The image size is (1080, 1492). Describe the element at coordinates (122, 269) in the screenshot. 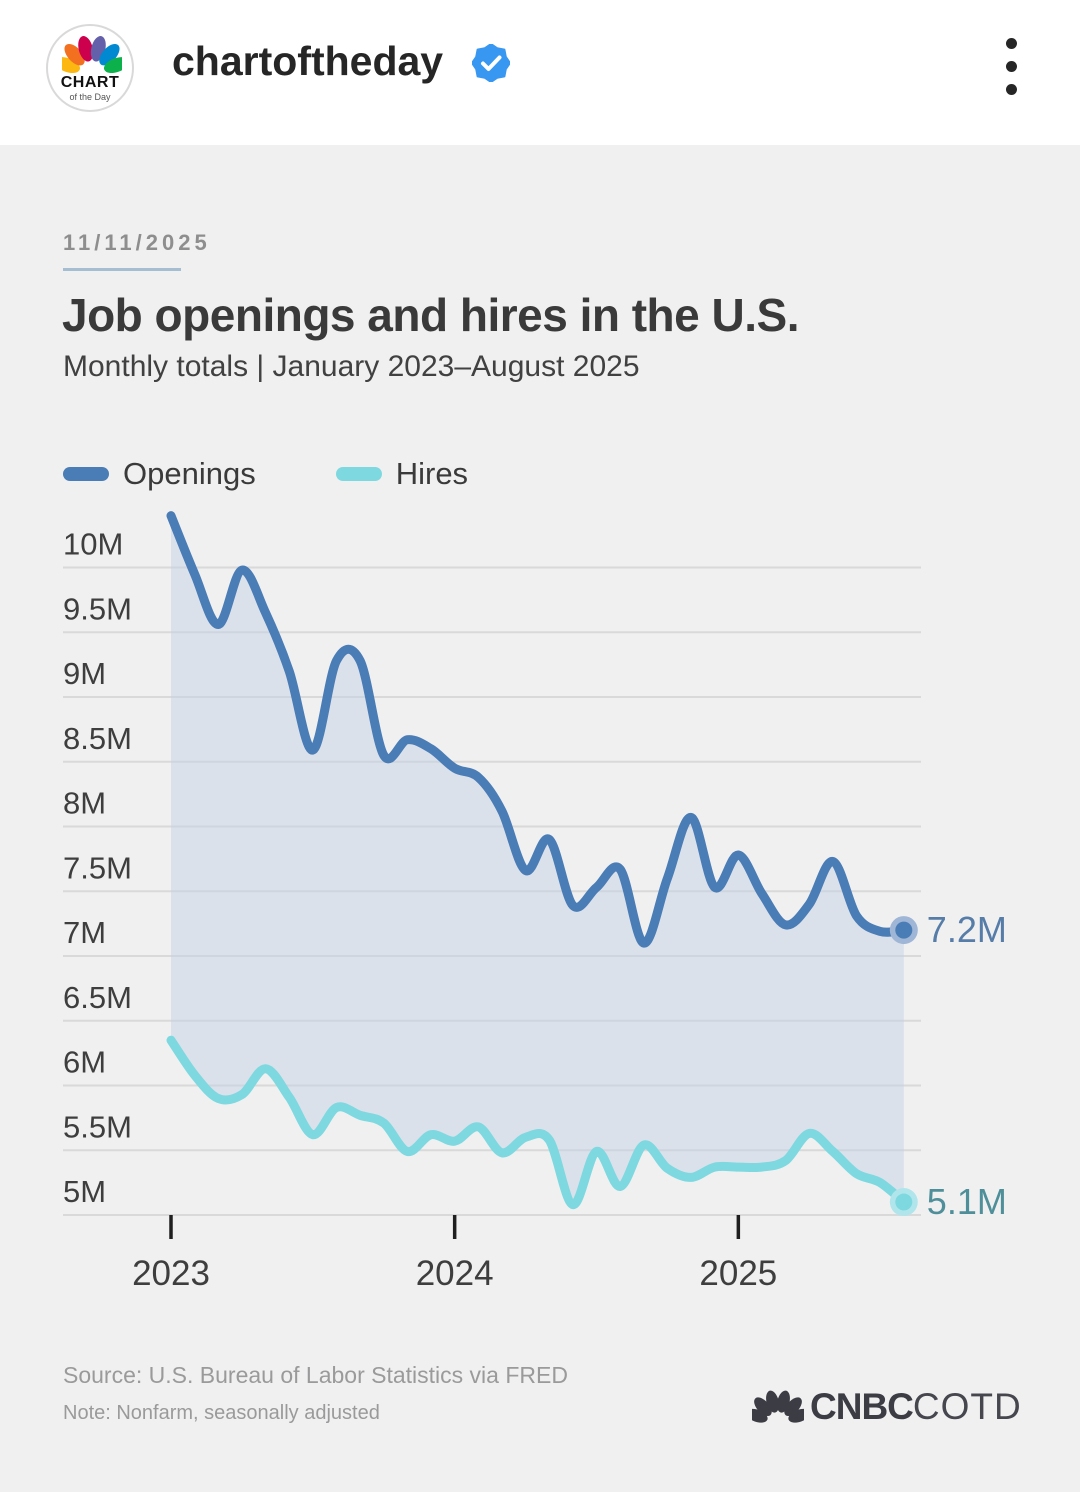

I see `date-underline-rule` at that location.